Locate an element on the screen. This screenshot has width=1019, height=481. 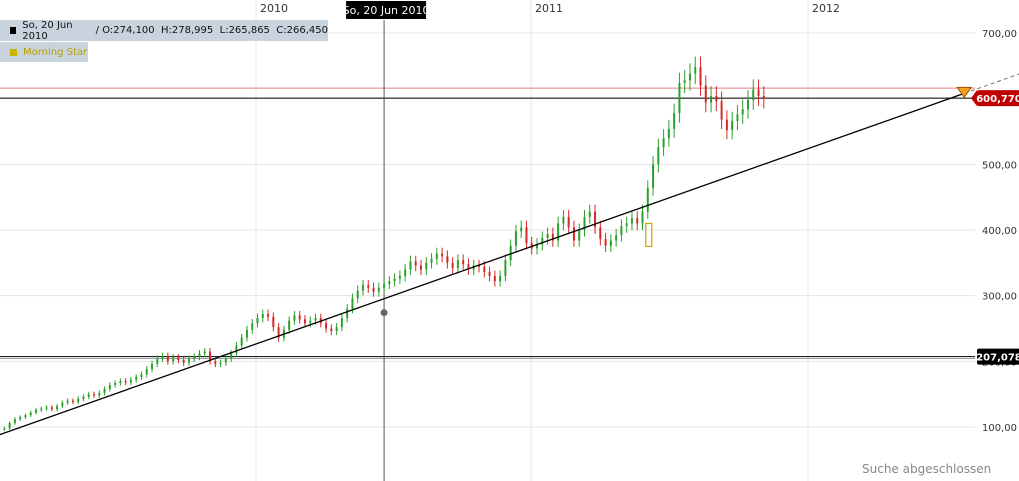
price-tag-label: 207,078 is located at coordinates (997, 358).